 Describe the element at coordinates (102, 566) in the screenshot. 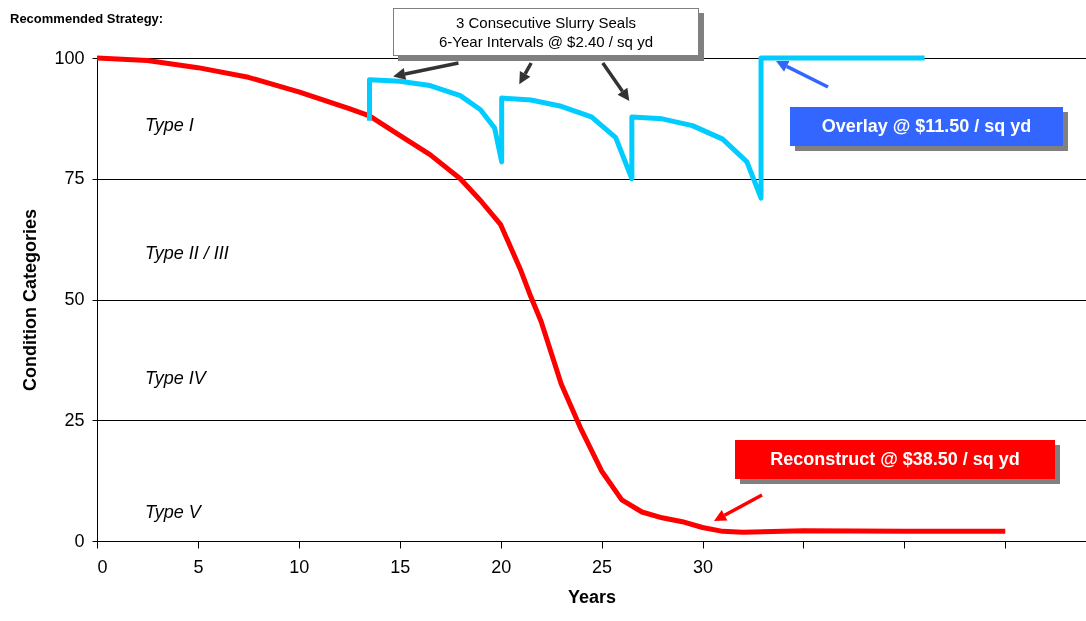

I see `x-tick-label: 0` at that location.